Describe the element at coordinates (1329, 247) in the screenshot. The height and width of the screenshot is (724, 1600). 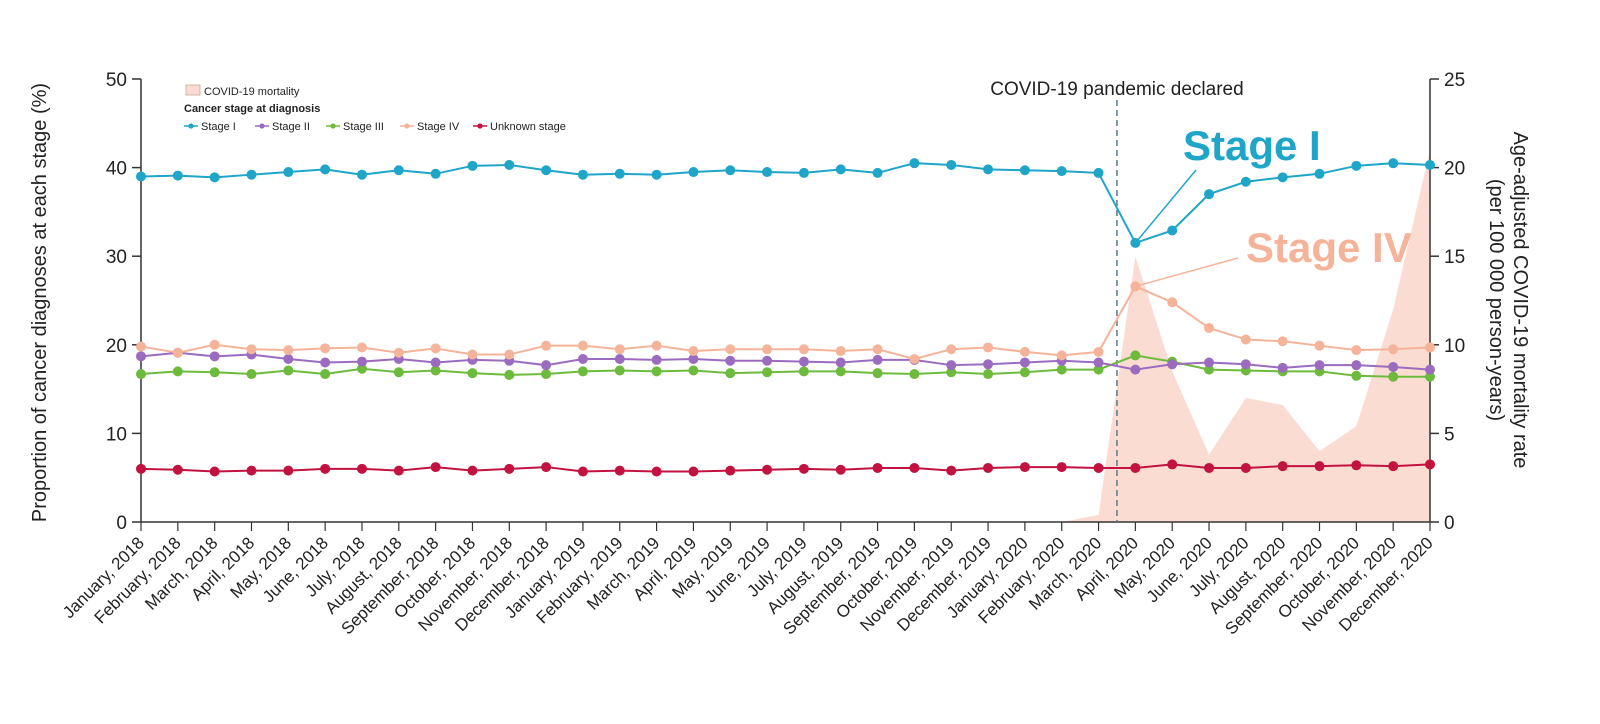
I see `stage4-big-label: Stage IV` at that location.